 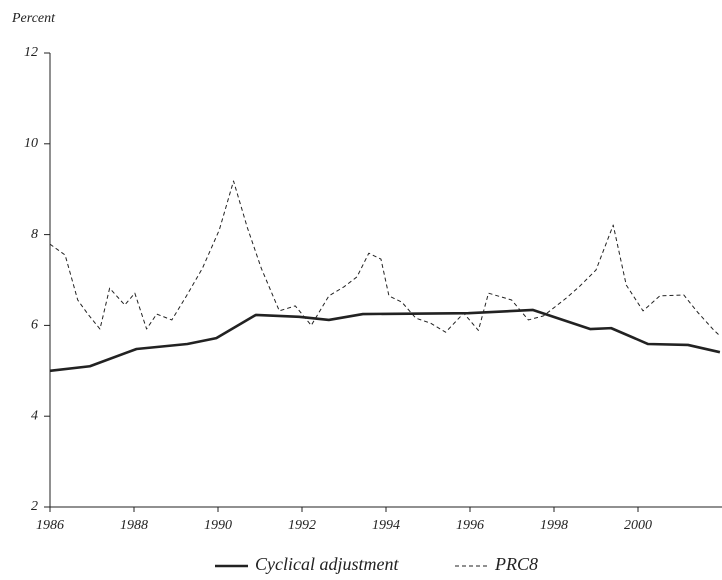 What do you see at coordinates (470, 525) in the screenshot?
I see `x-tick-label: 1996` at bounding box center [470, 525].